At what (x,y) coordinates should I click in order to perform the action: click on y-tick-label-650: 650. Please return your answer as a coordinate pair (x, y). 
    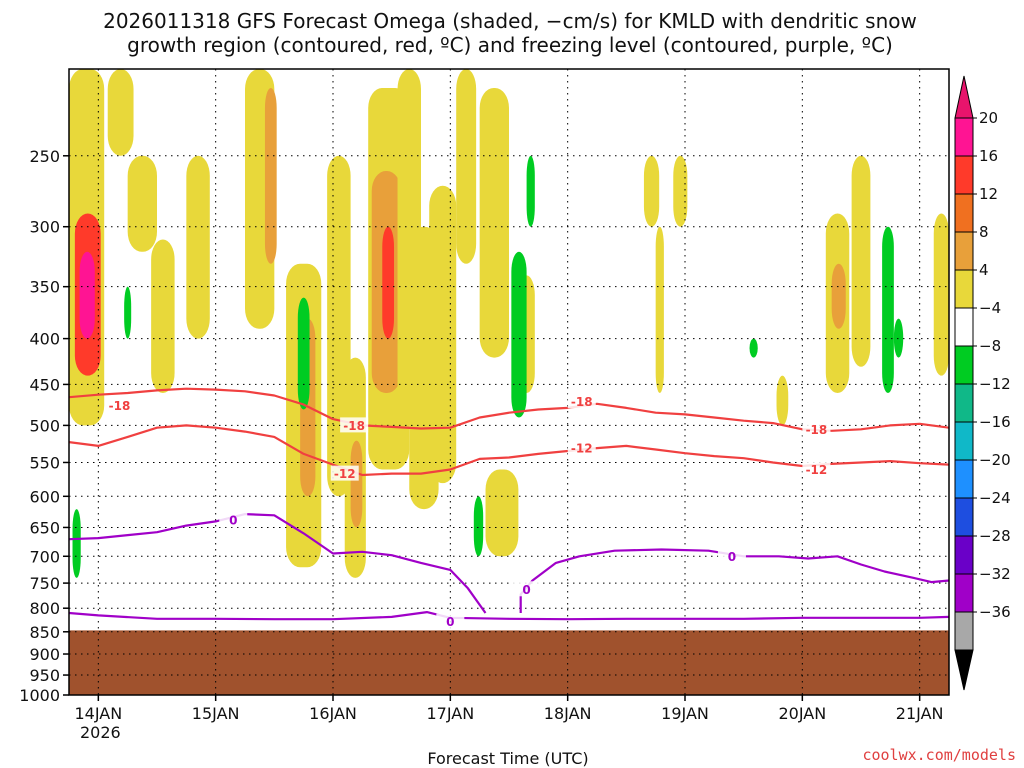
    Looking at the image, I should click on (44, 527).